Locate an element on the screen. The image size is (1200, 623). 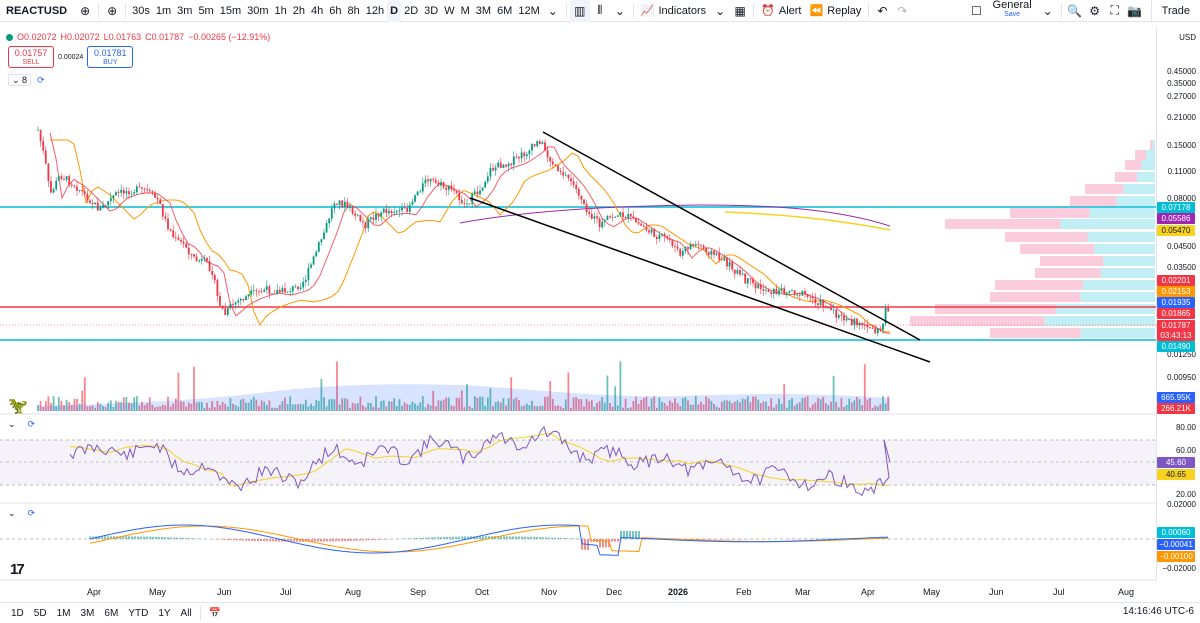
range-1d: 1D is located at coordinates (17, 613).